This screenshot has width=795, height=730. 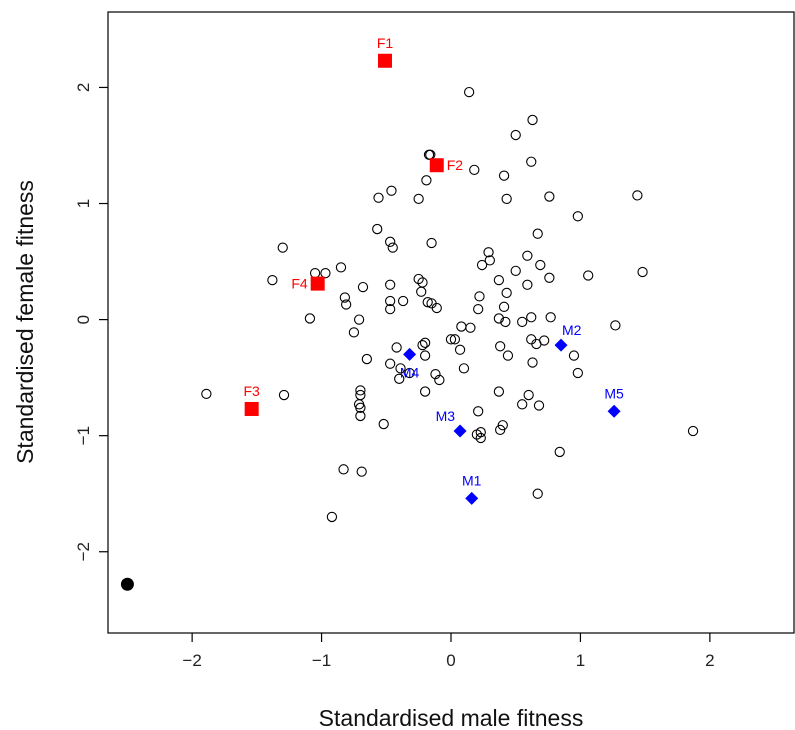 I want to click on point-label-f1: F1, so click(x=385, y=43).